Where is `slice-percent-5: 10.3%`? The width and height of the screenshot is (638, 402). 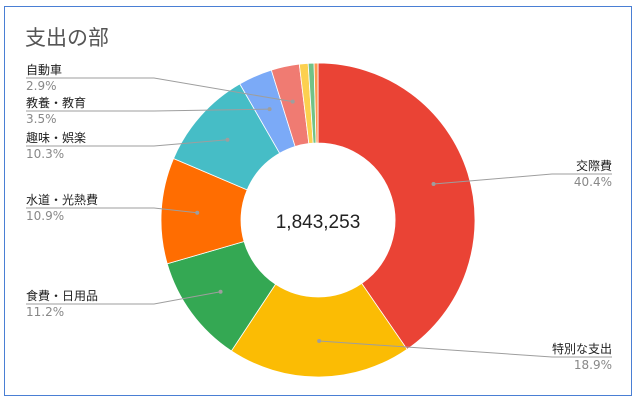 slice-percent-5: 10.3% is located at coordinates (45, 154).